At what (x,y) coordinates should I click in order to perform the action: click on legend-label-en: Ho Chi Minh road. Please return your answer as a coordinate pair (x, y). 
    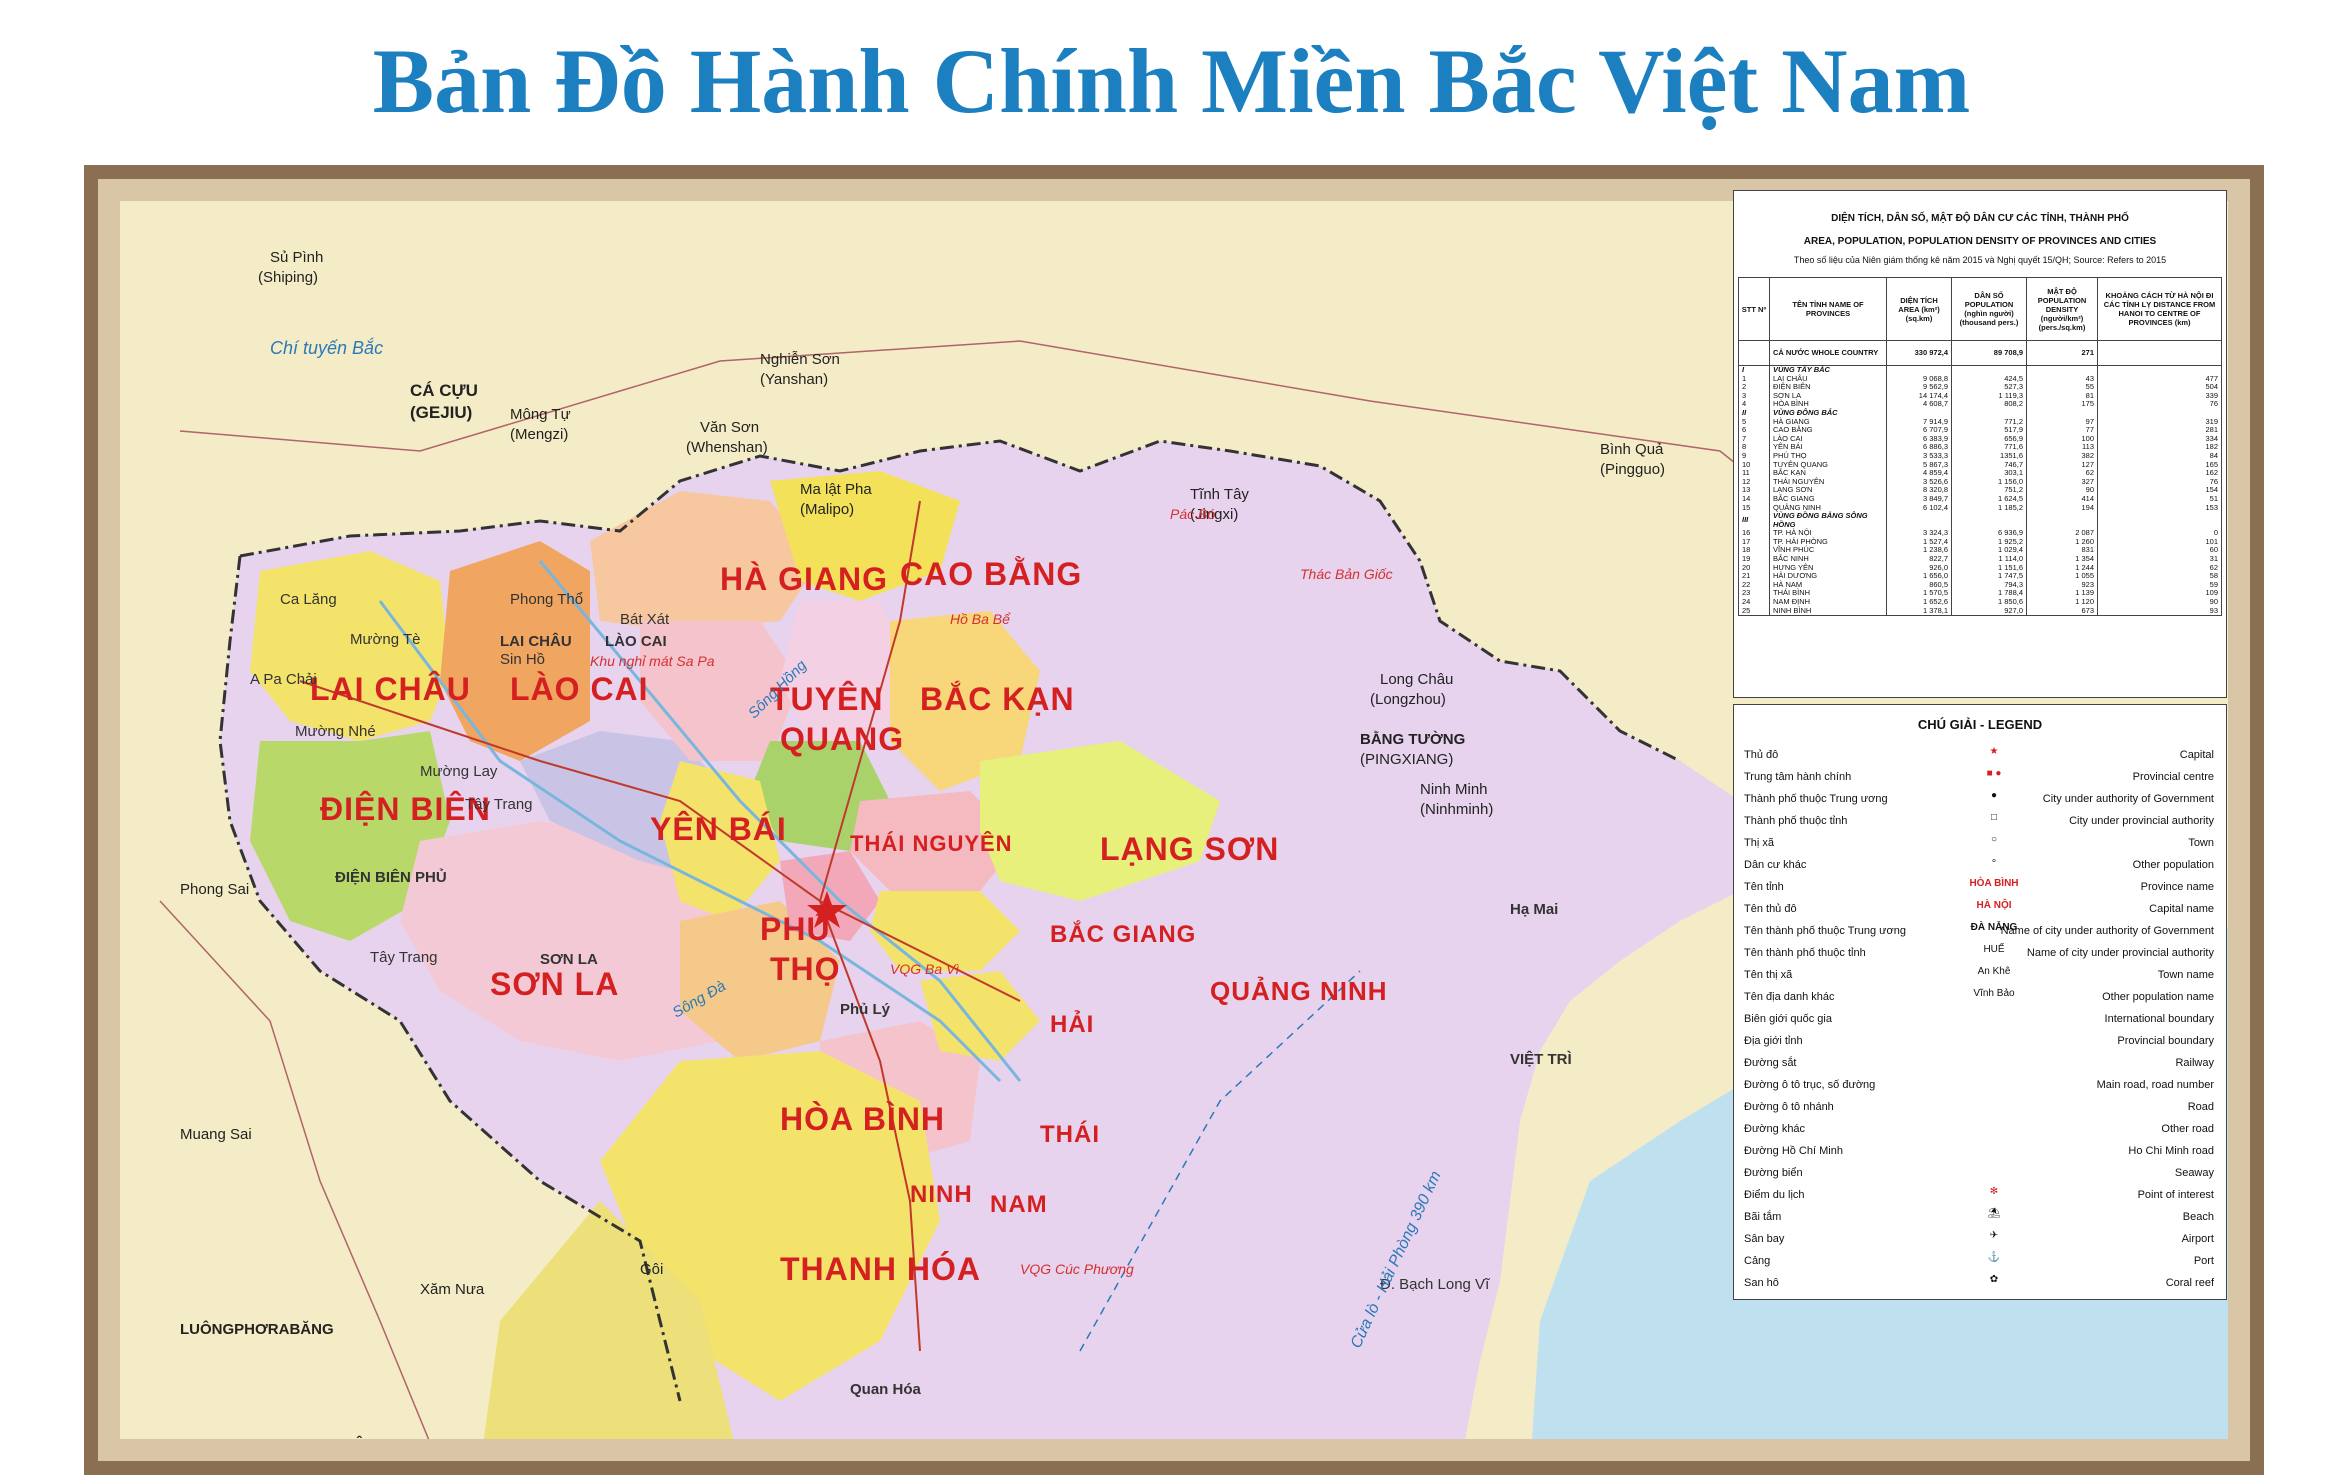
    Looking at the image, I should click on (2171, 1151).